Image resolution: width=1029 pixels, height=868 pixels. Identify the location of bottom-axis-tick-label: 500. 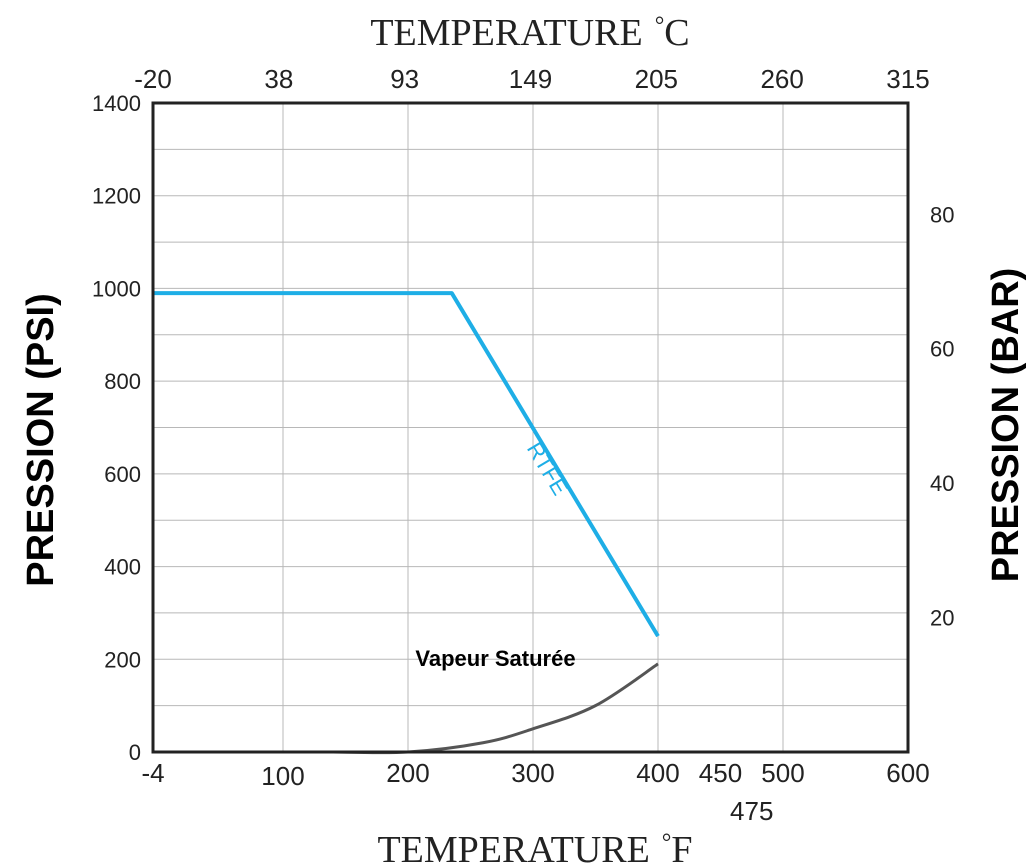
(782, 773).